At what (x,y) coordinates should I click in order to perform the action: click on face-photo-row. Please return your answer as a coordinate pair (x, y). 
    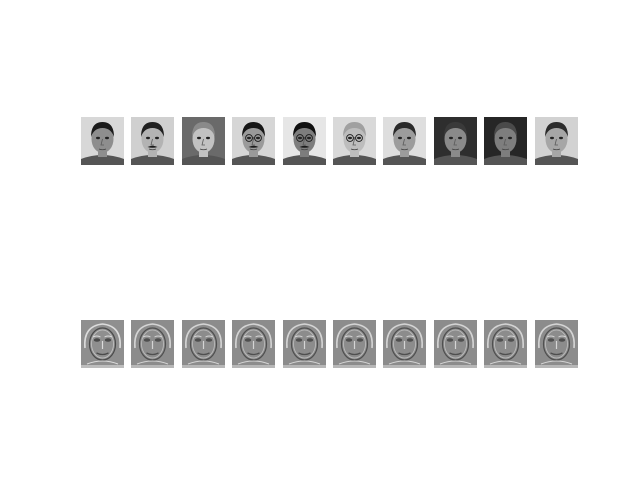
    Looking at the image, I should click on (329, 141).